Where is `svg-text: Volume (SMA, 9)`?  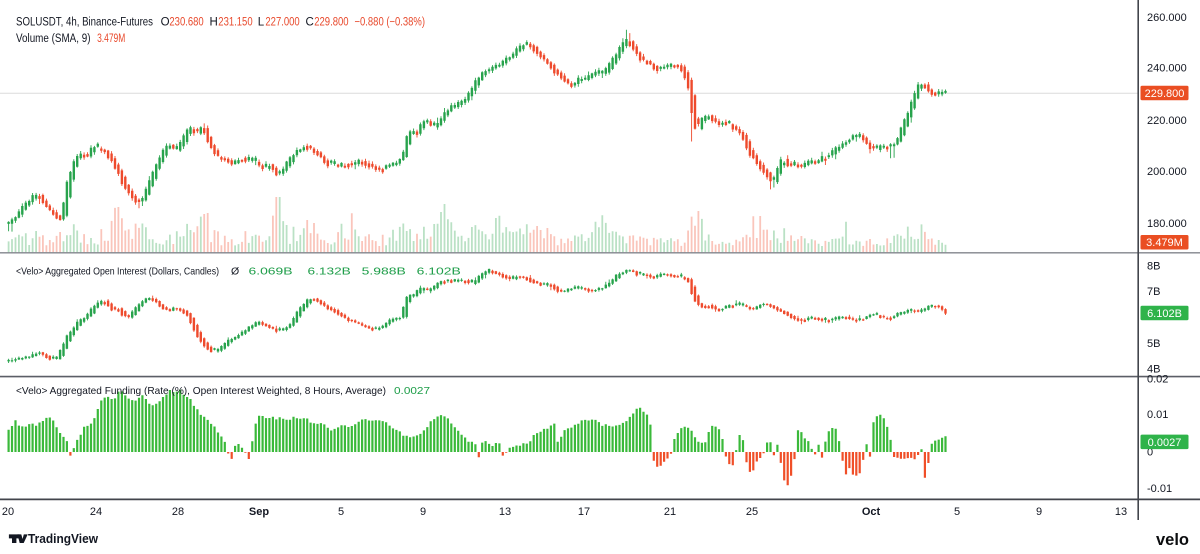 svg-text: Volume (SMA, 9) is located at coordinates (53, 39).